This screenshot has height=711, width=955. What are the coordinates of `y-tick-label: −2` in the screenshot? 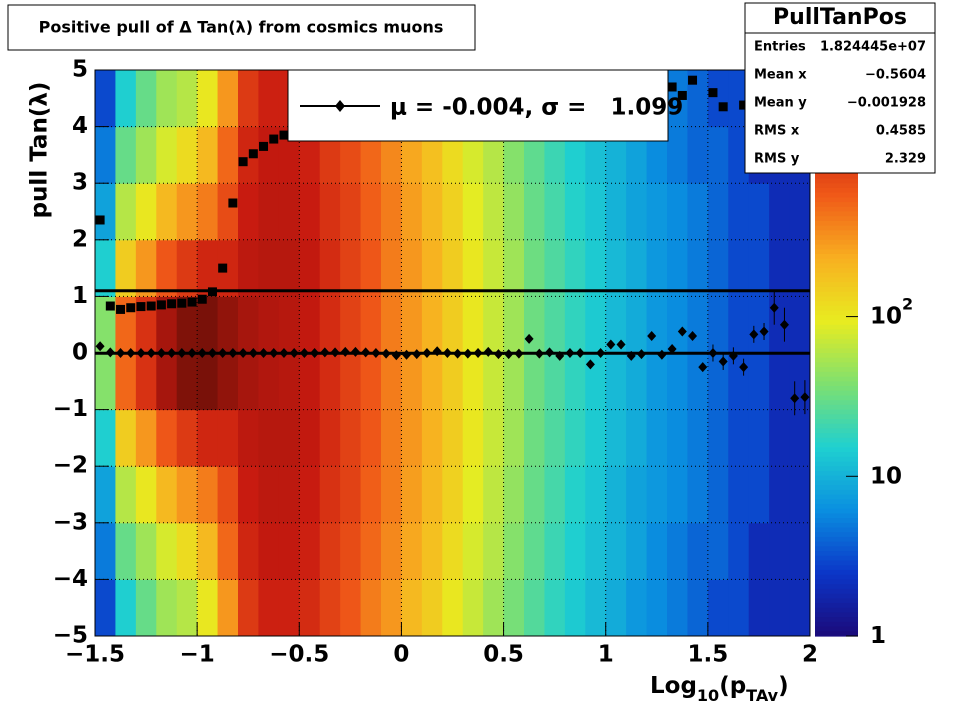 It's located at (70, 466).